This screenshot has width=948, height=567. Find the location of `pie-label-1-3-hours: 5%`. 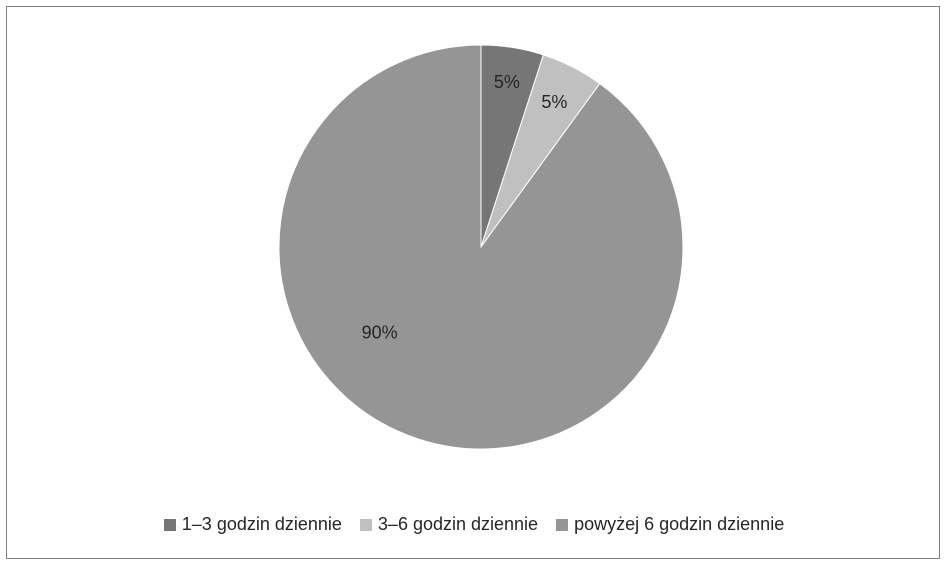

pie-label-1-3-hours: 5% is located at coordinates (507, 82).